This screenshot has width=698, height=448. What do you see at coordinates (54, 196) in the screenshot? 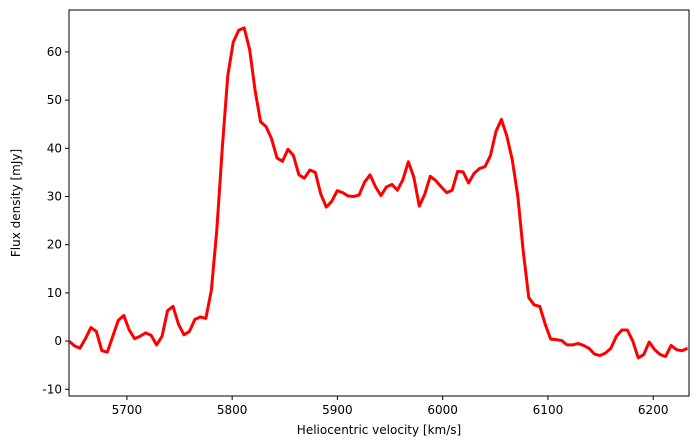
I see `y-tick-label: 30` at bounding box center [54, 196].